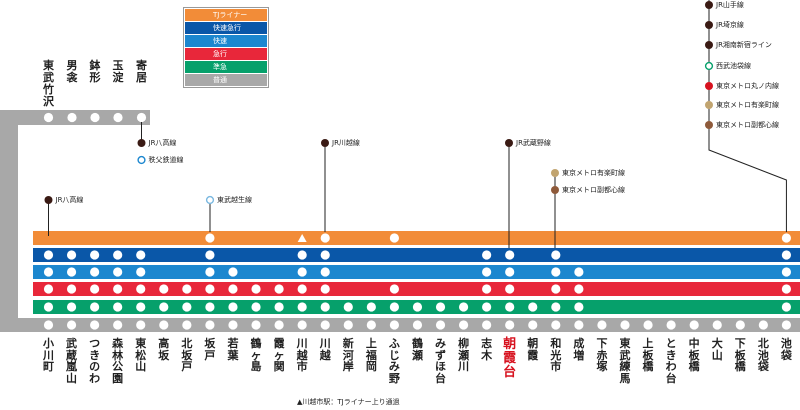 The height and width of the screenshot is (410, 800). I want to click on station-name: 鶴瀬, so click(417, 349).